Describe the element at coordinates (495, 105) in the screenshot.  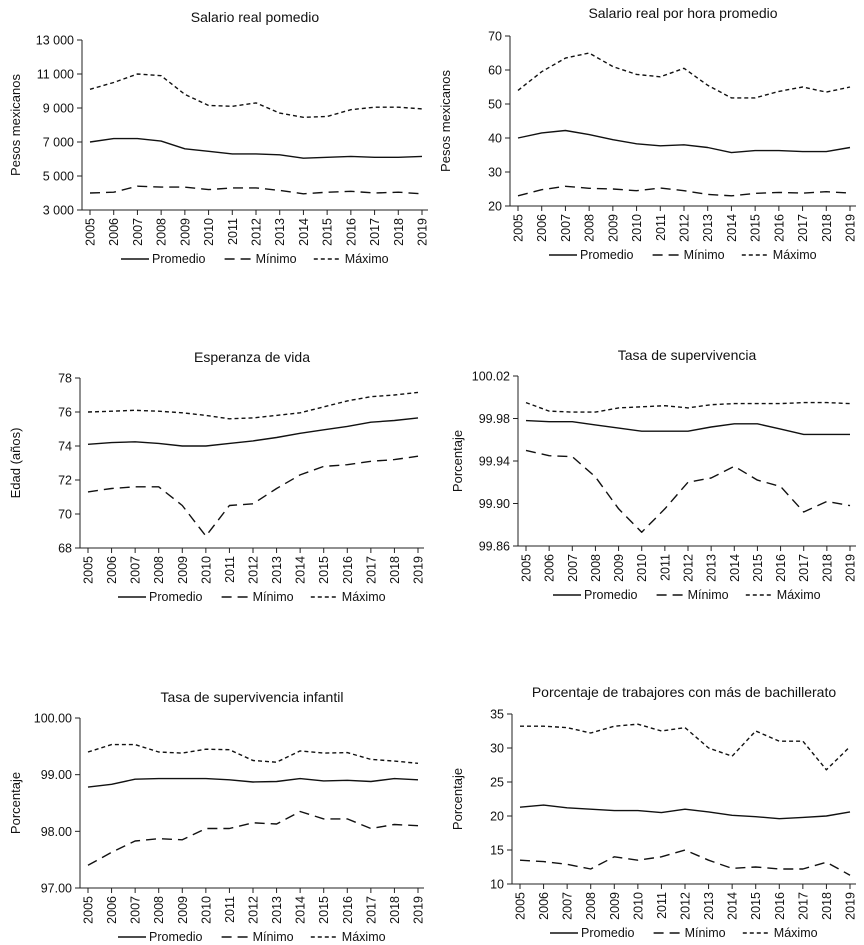
I see `y-tick-label: 50` at that location.